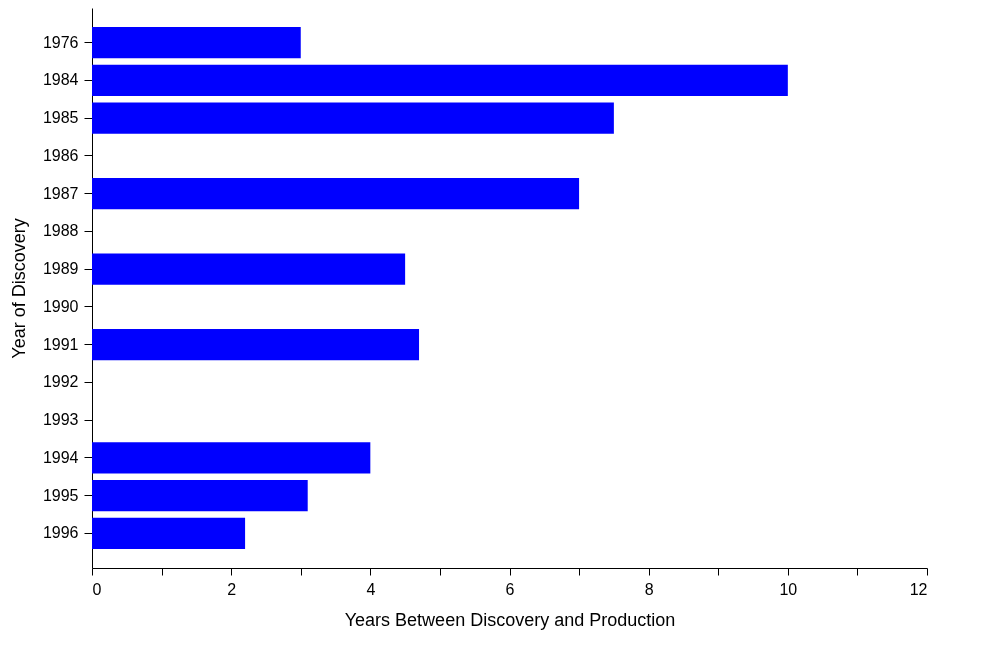 This screenshot has width=1004, height=663. I want to click on x-tick-label: 4, so click(371, 589).